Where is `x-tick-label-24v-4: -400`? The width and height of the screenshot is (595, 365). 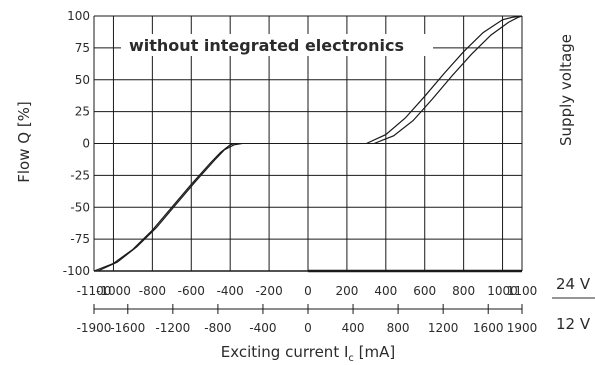 x-tick-label-24v-4: -400 is located at coordinates (230, 291).